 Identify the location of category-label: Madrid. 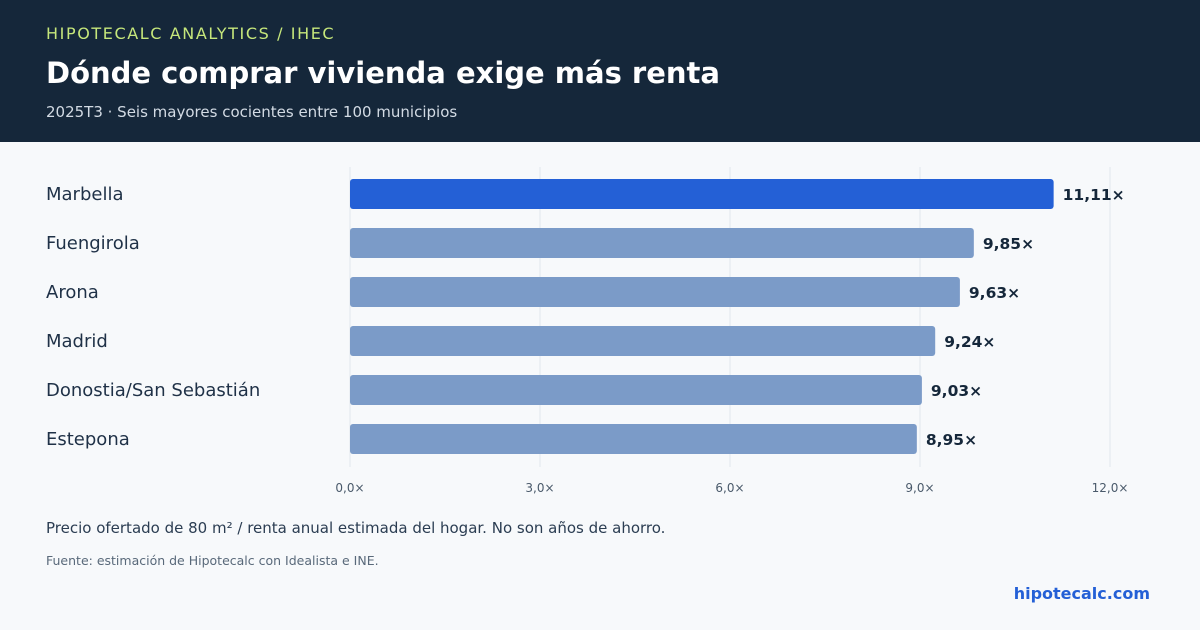
(77, 341).